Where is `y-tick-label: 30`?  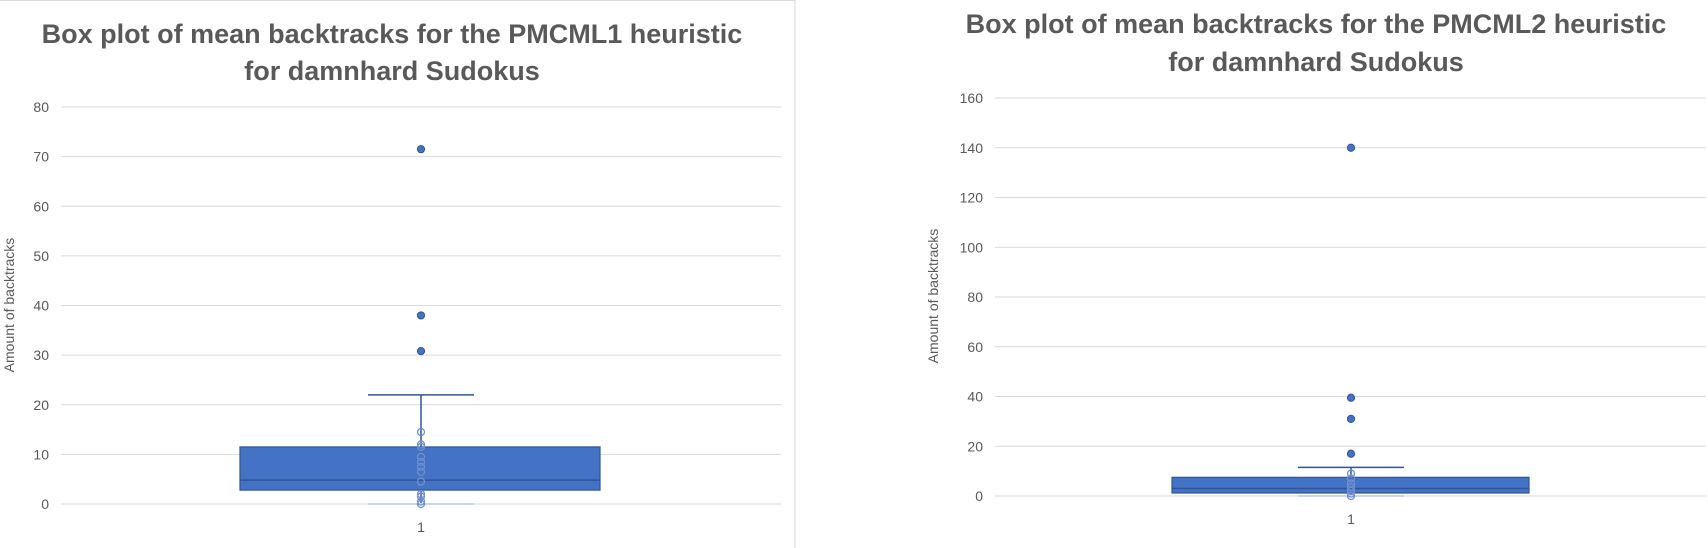 y-tick-label: 30 is located at coordinates (41, 355).